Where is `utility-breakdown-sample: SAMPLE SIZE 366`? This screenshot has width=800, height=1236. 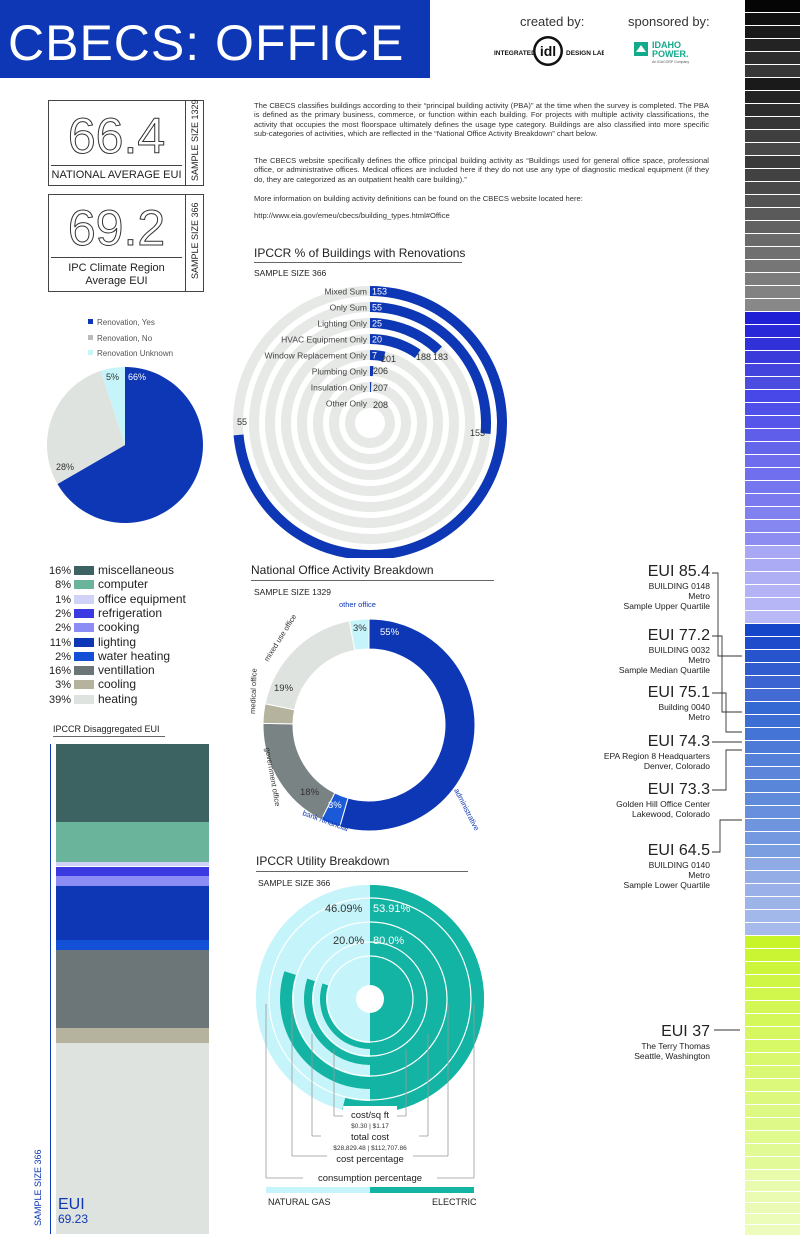 utility-breakdown-sample: SAMPLE SIZE 366 is located at coordinates (294, 883).